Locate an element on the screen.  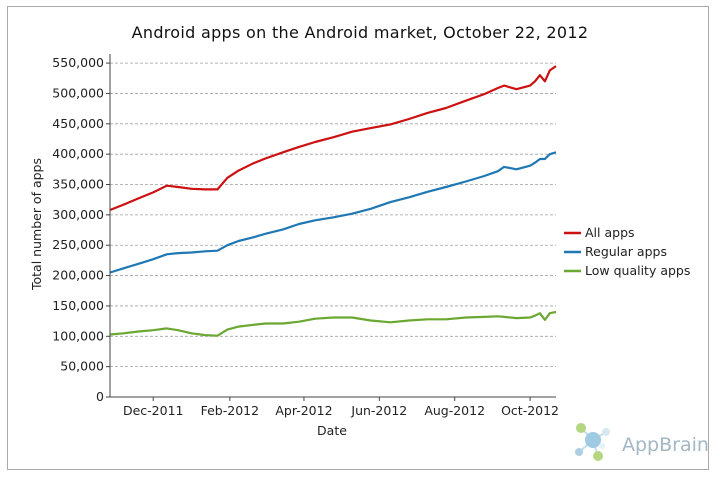
y-tick-label: 350,000 is located at coordinates (78, 184).